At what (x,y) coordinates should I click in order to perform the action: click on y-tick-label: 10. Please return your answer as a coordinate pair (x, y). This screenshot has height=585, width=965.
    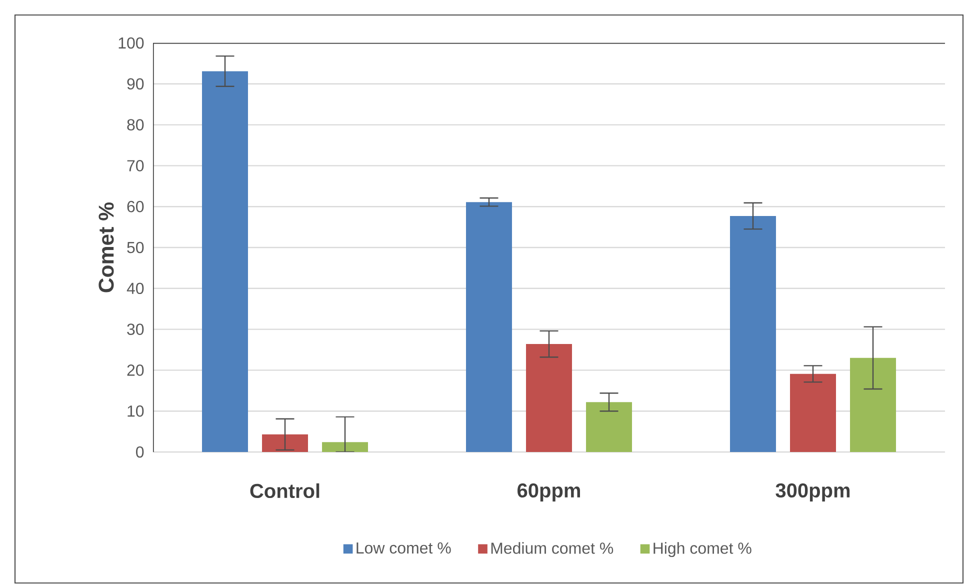
    Looking at the image, I should click on (136, 411).